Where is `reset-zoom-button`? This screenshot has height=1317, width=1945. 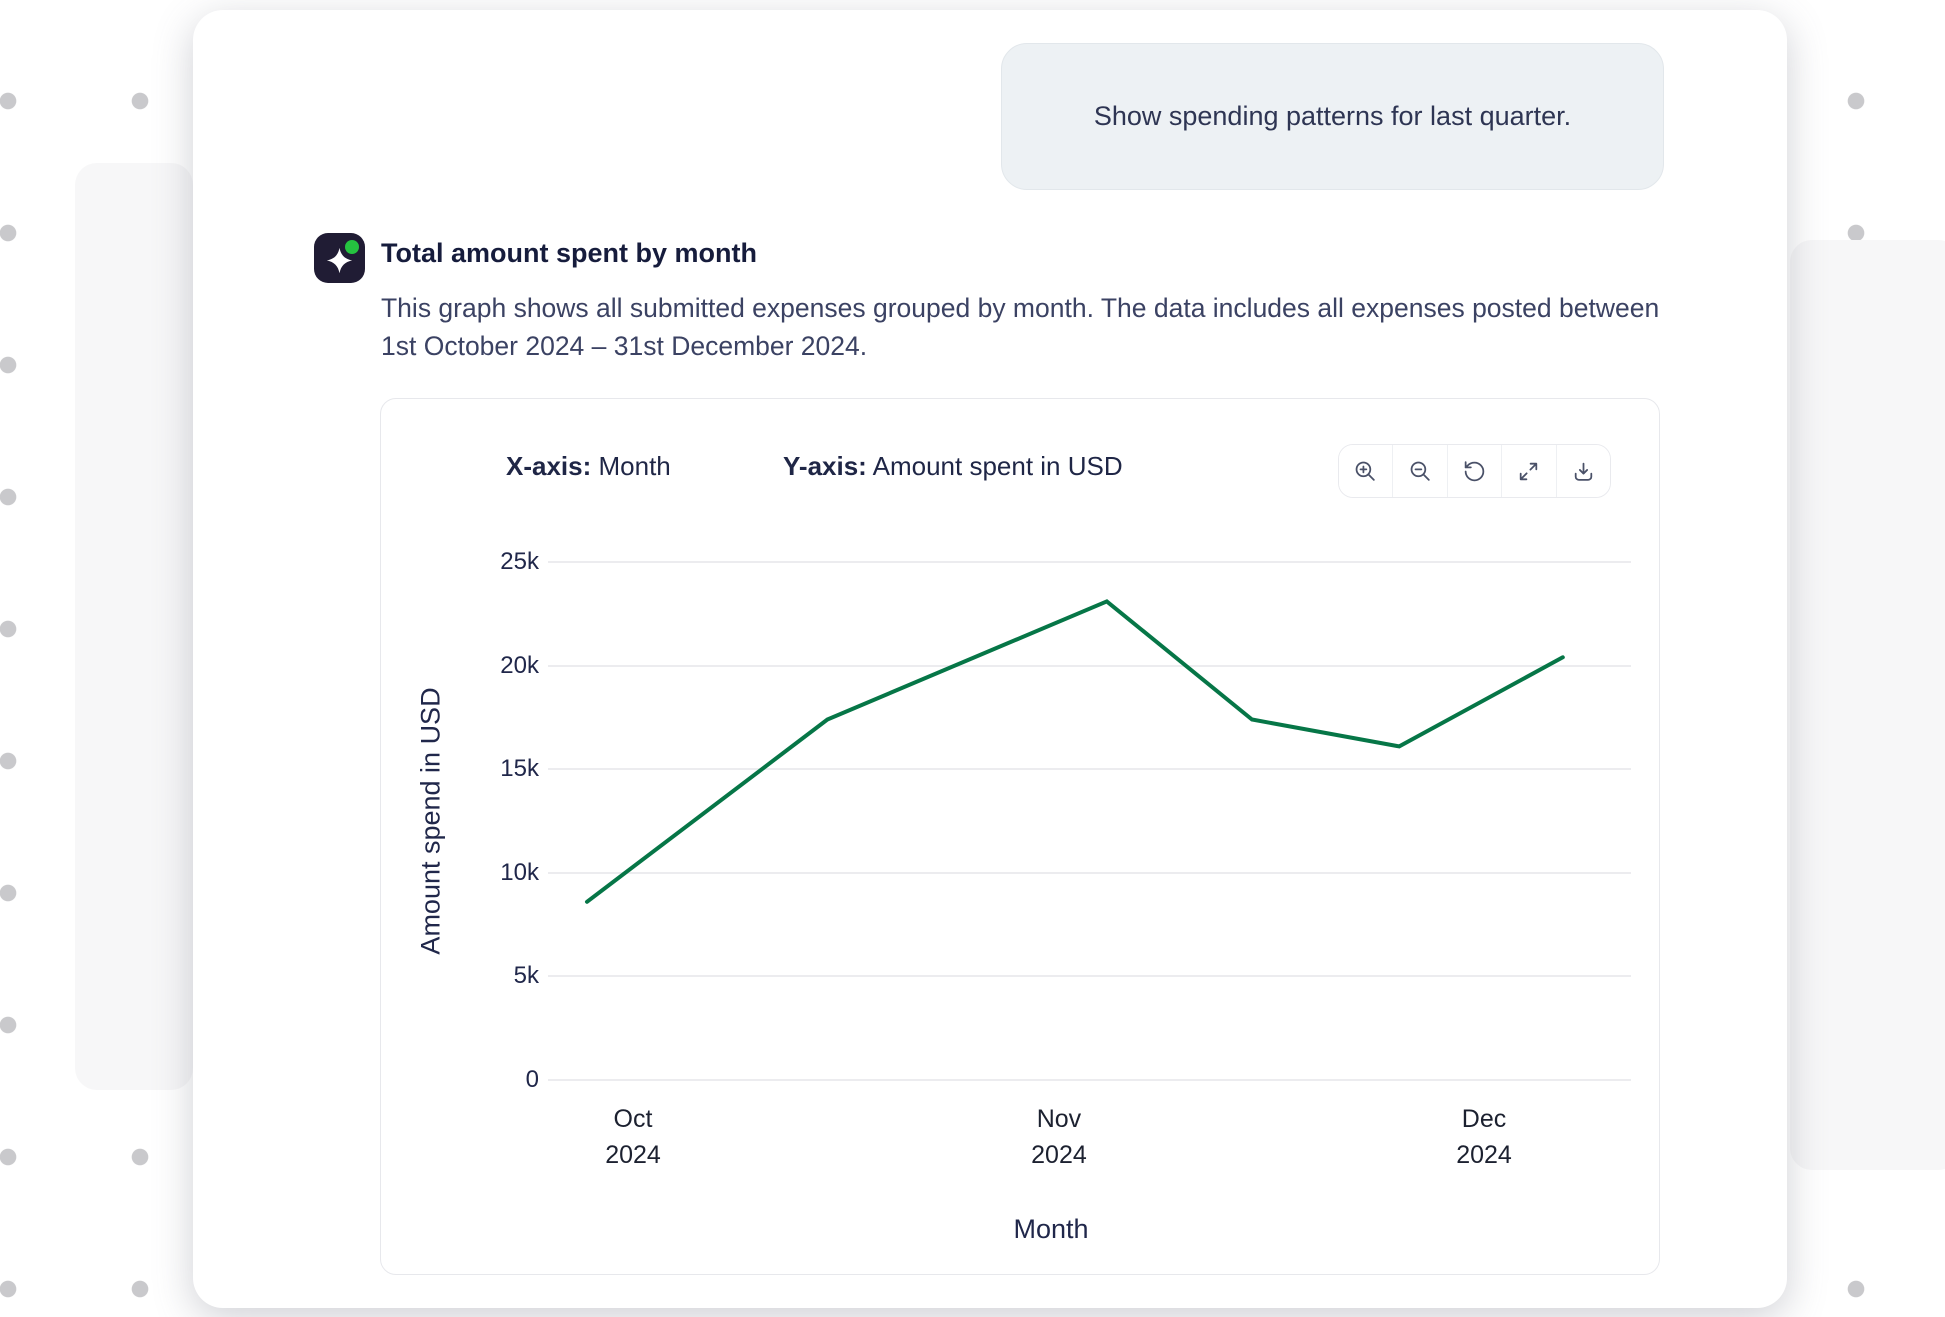
reset-zoom-button is located at coordinates (1475, 471).